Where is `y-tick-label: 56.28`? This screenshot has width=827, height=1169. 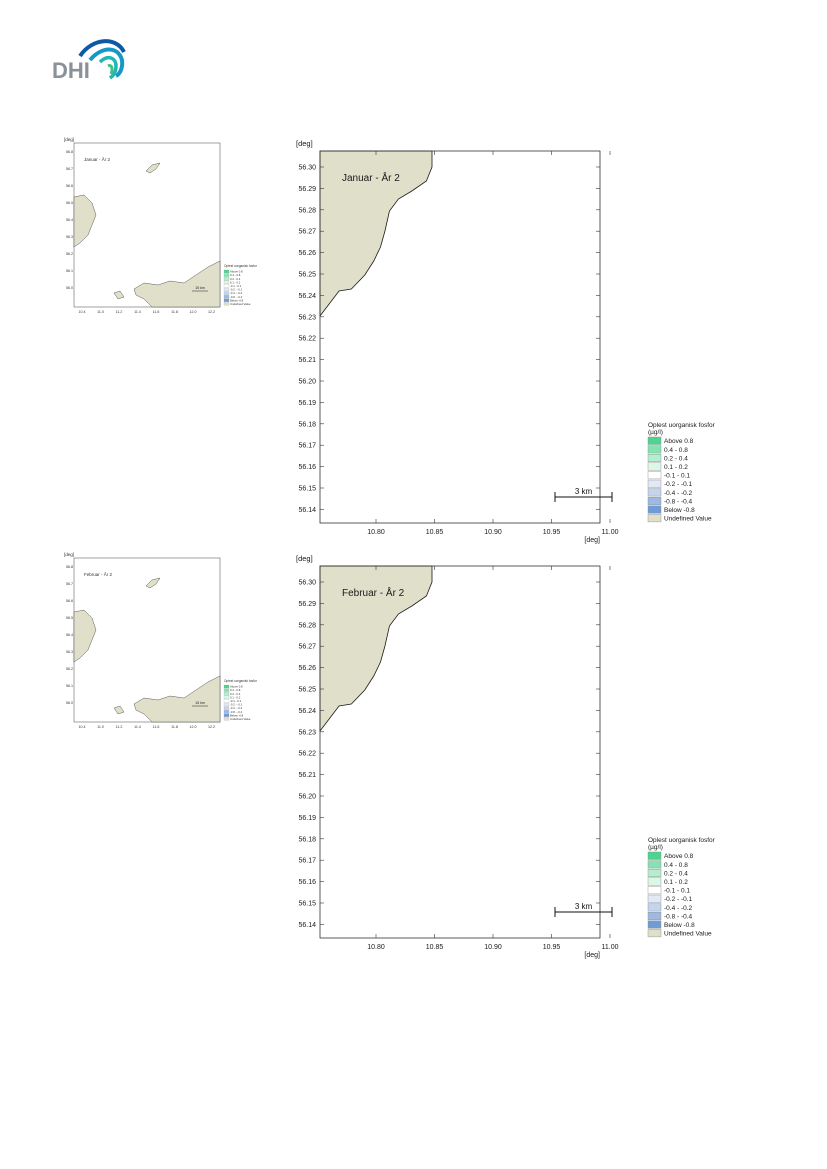 y-tick-label: 56.28 is located at coordinates (307, 210).